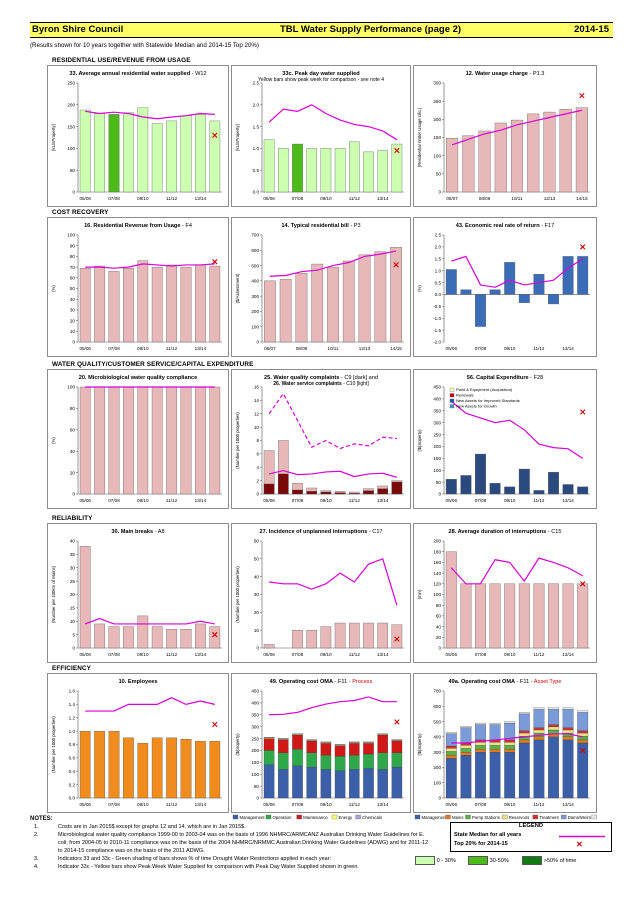 This screenshot has height=909, width=643. Describe the element at coordinates (269, 737) in the screenshot. I see `bar-segment-chemicals` at that location.